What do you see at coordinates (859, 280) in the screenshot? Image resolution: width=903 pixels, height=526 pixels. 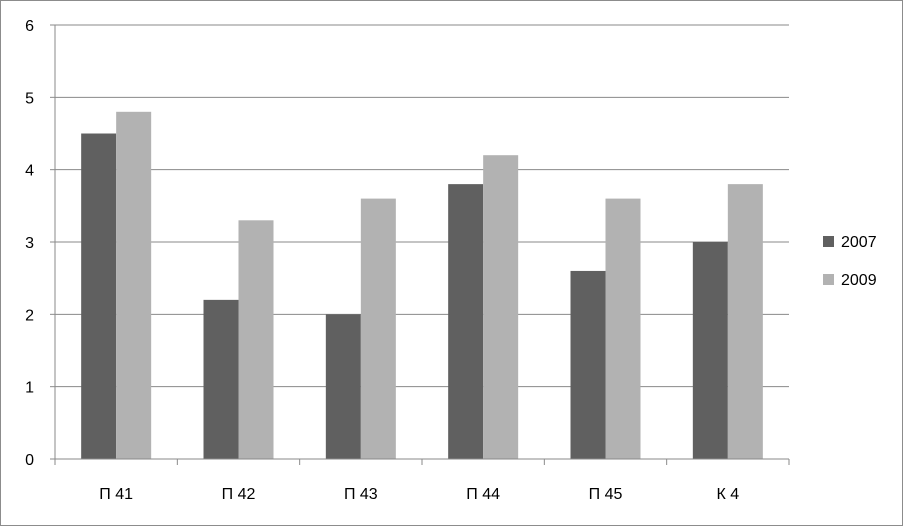 I see `legend-label-2009: 2009` at bounding box center [859, 280].